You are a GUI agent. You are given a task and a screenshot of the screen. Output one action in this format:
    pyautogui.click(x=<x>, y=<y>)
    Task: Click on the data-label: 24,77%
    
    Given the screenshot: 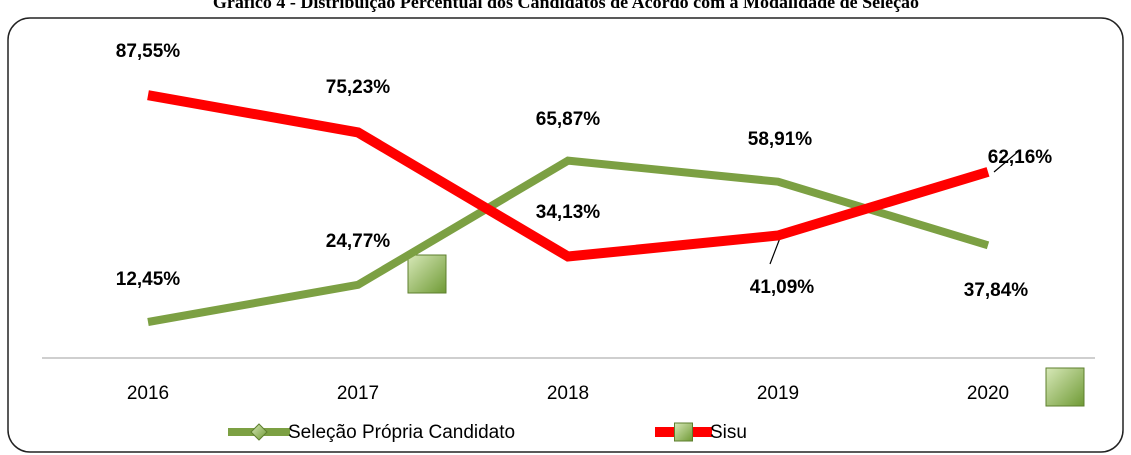 What is the action you would take?
    pyautogui.click(x=358, y=241)
    